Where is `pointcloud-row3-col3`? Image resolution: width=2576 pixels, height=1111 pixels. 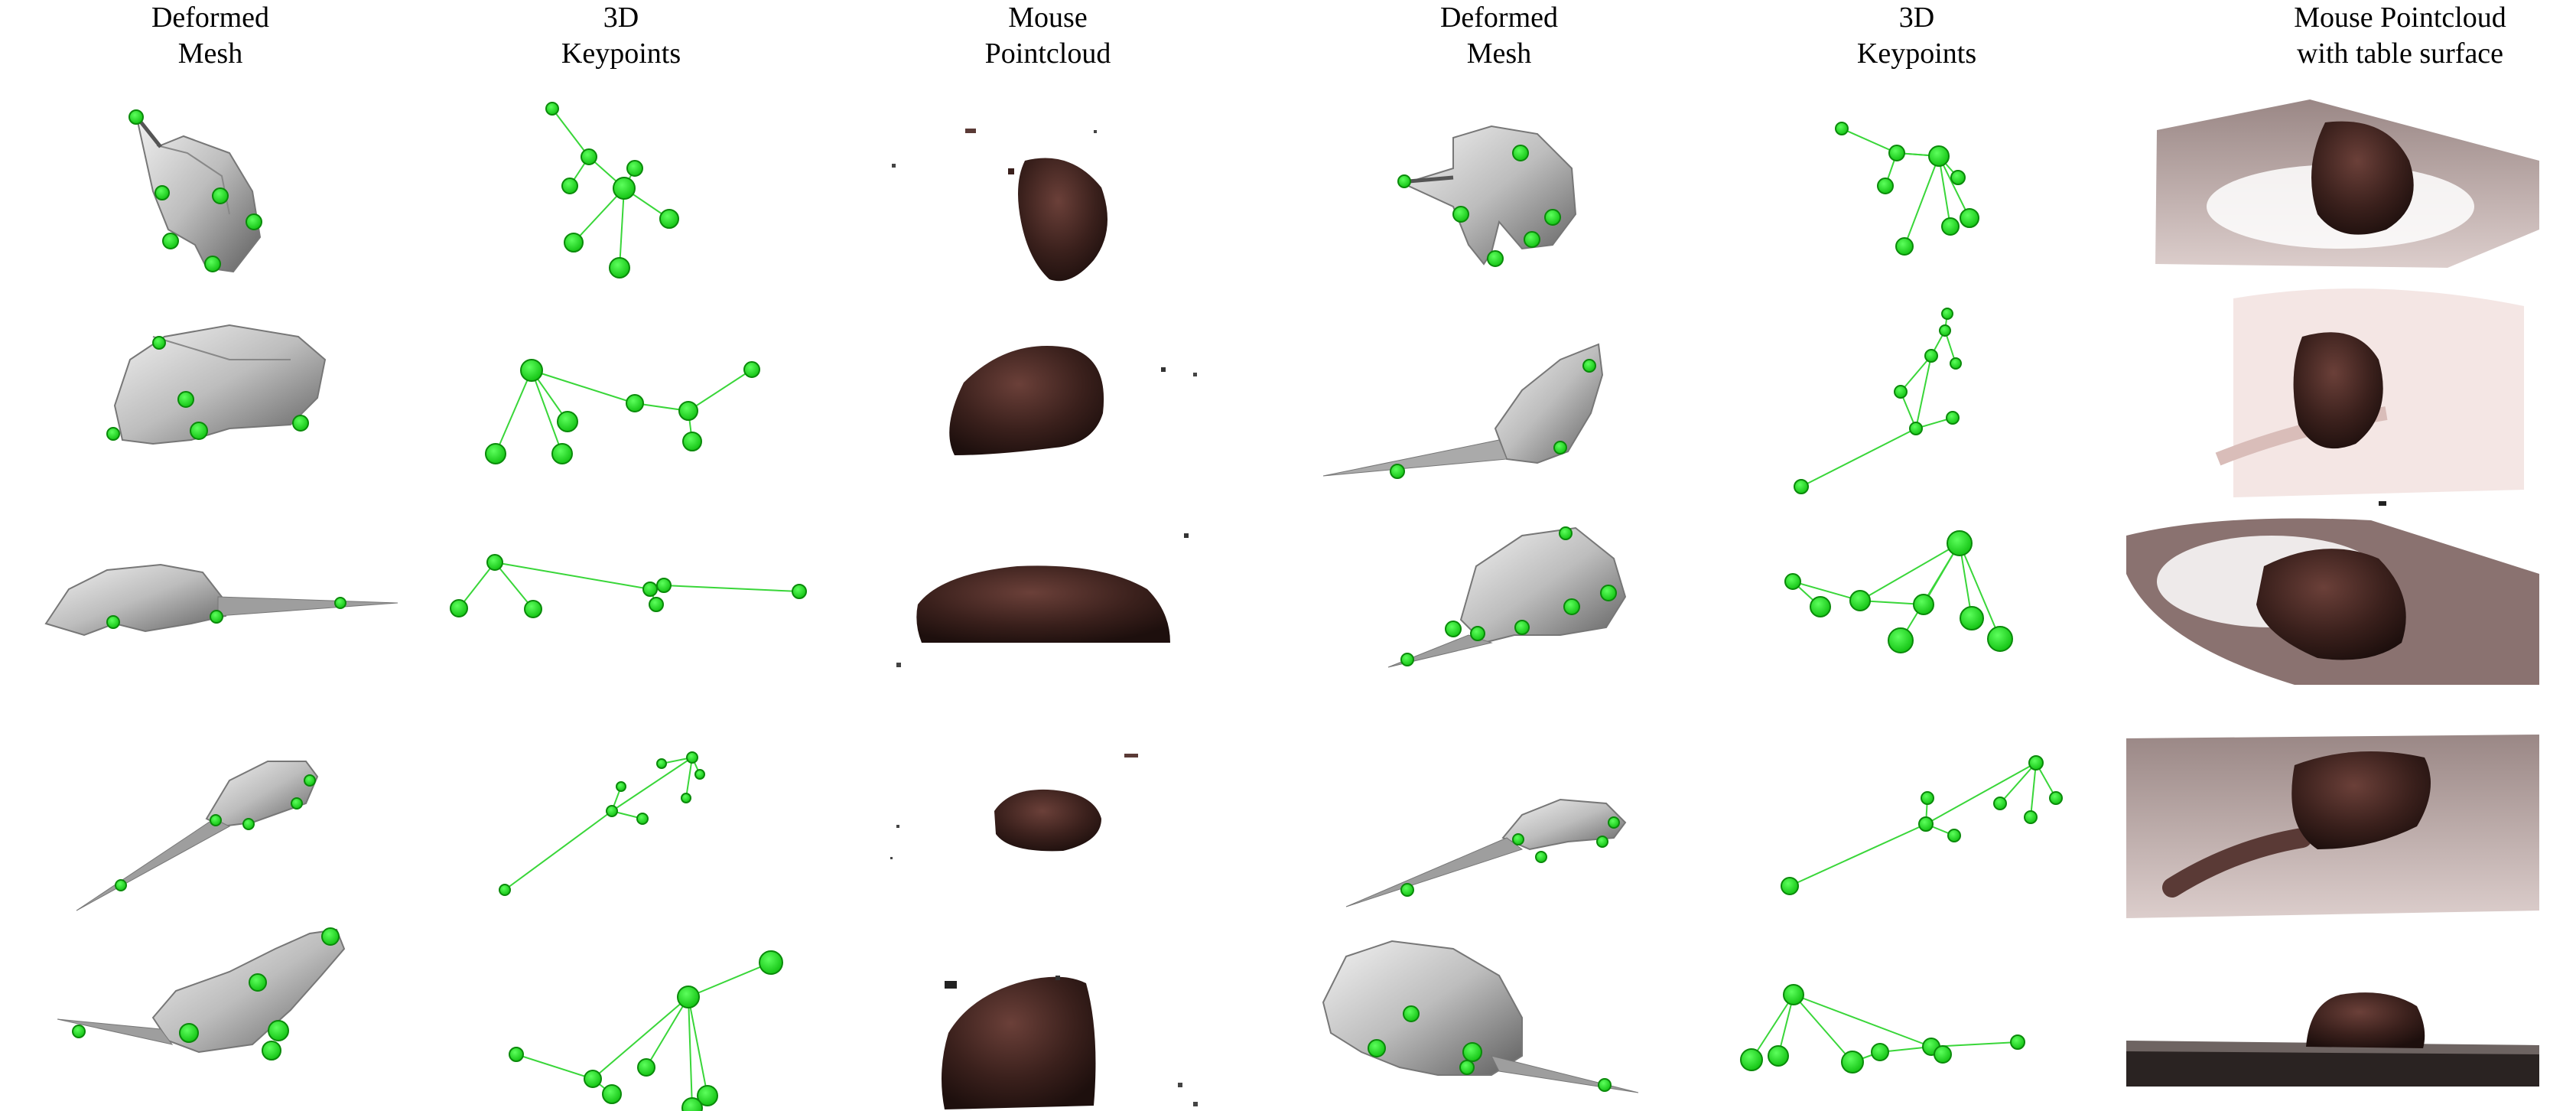 pointcloud-row3-col3 is located at coordinates (1042, 600).